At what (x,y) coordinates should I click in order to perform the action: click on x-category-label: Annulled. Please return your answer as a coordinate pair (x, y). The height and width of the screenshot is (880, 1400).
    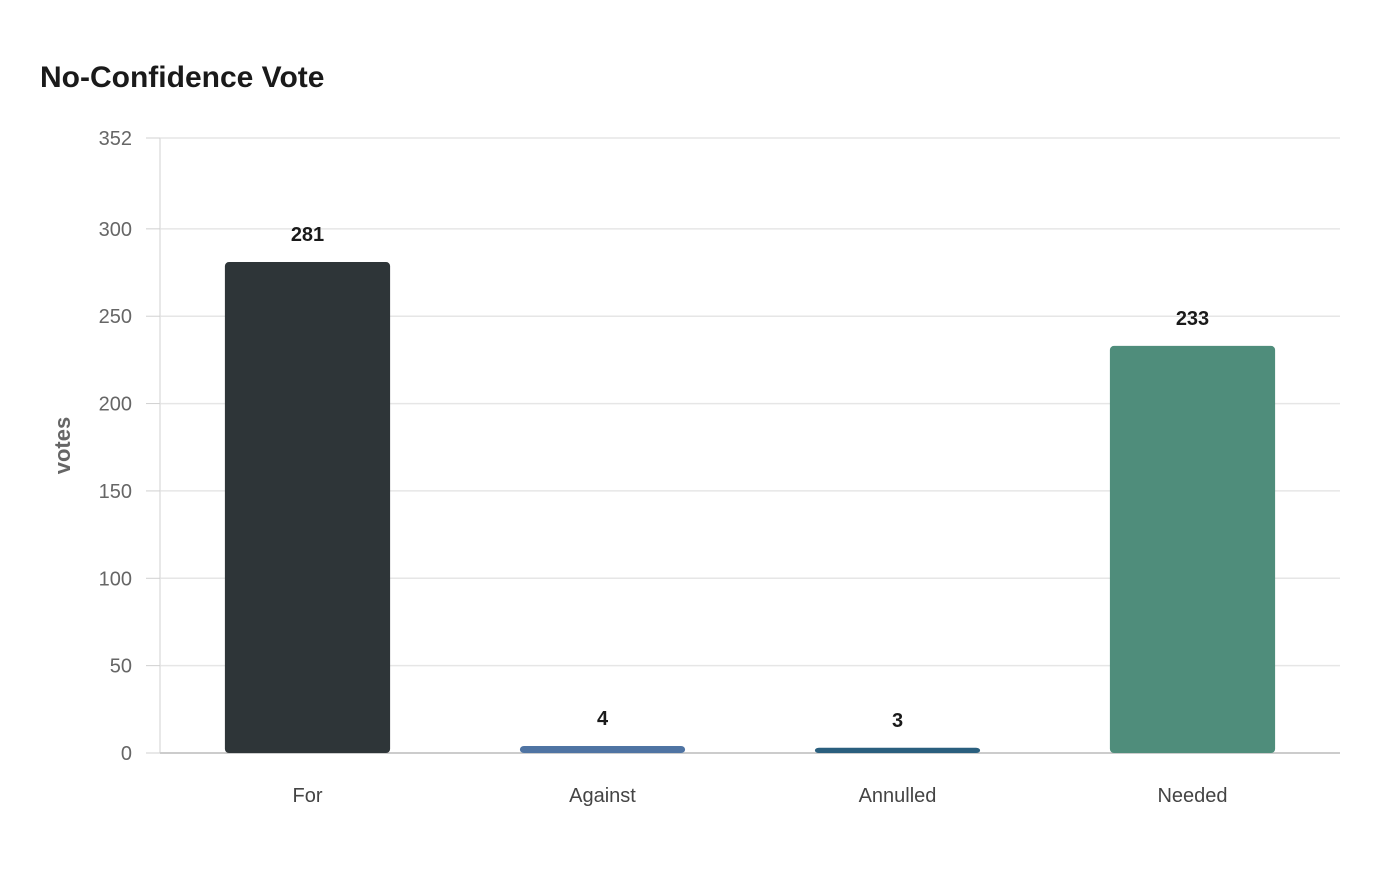
    Looking at the image, I should click on (898, 796).